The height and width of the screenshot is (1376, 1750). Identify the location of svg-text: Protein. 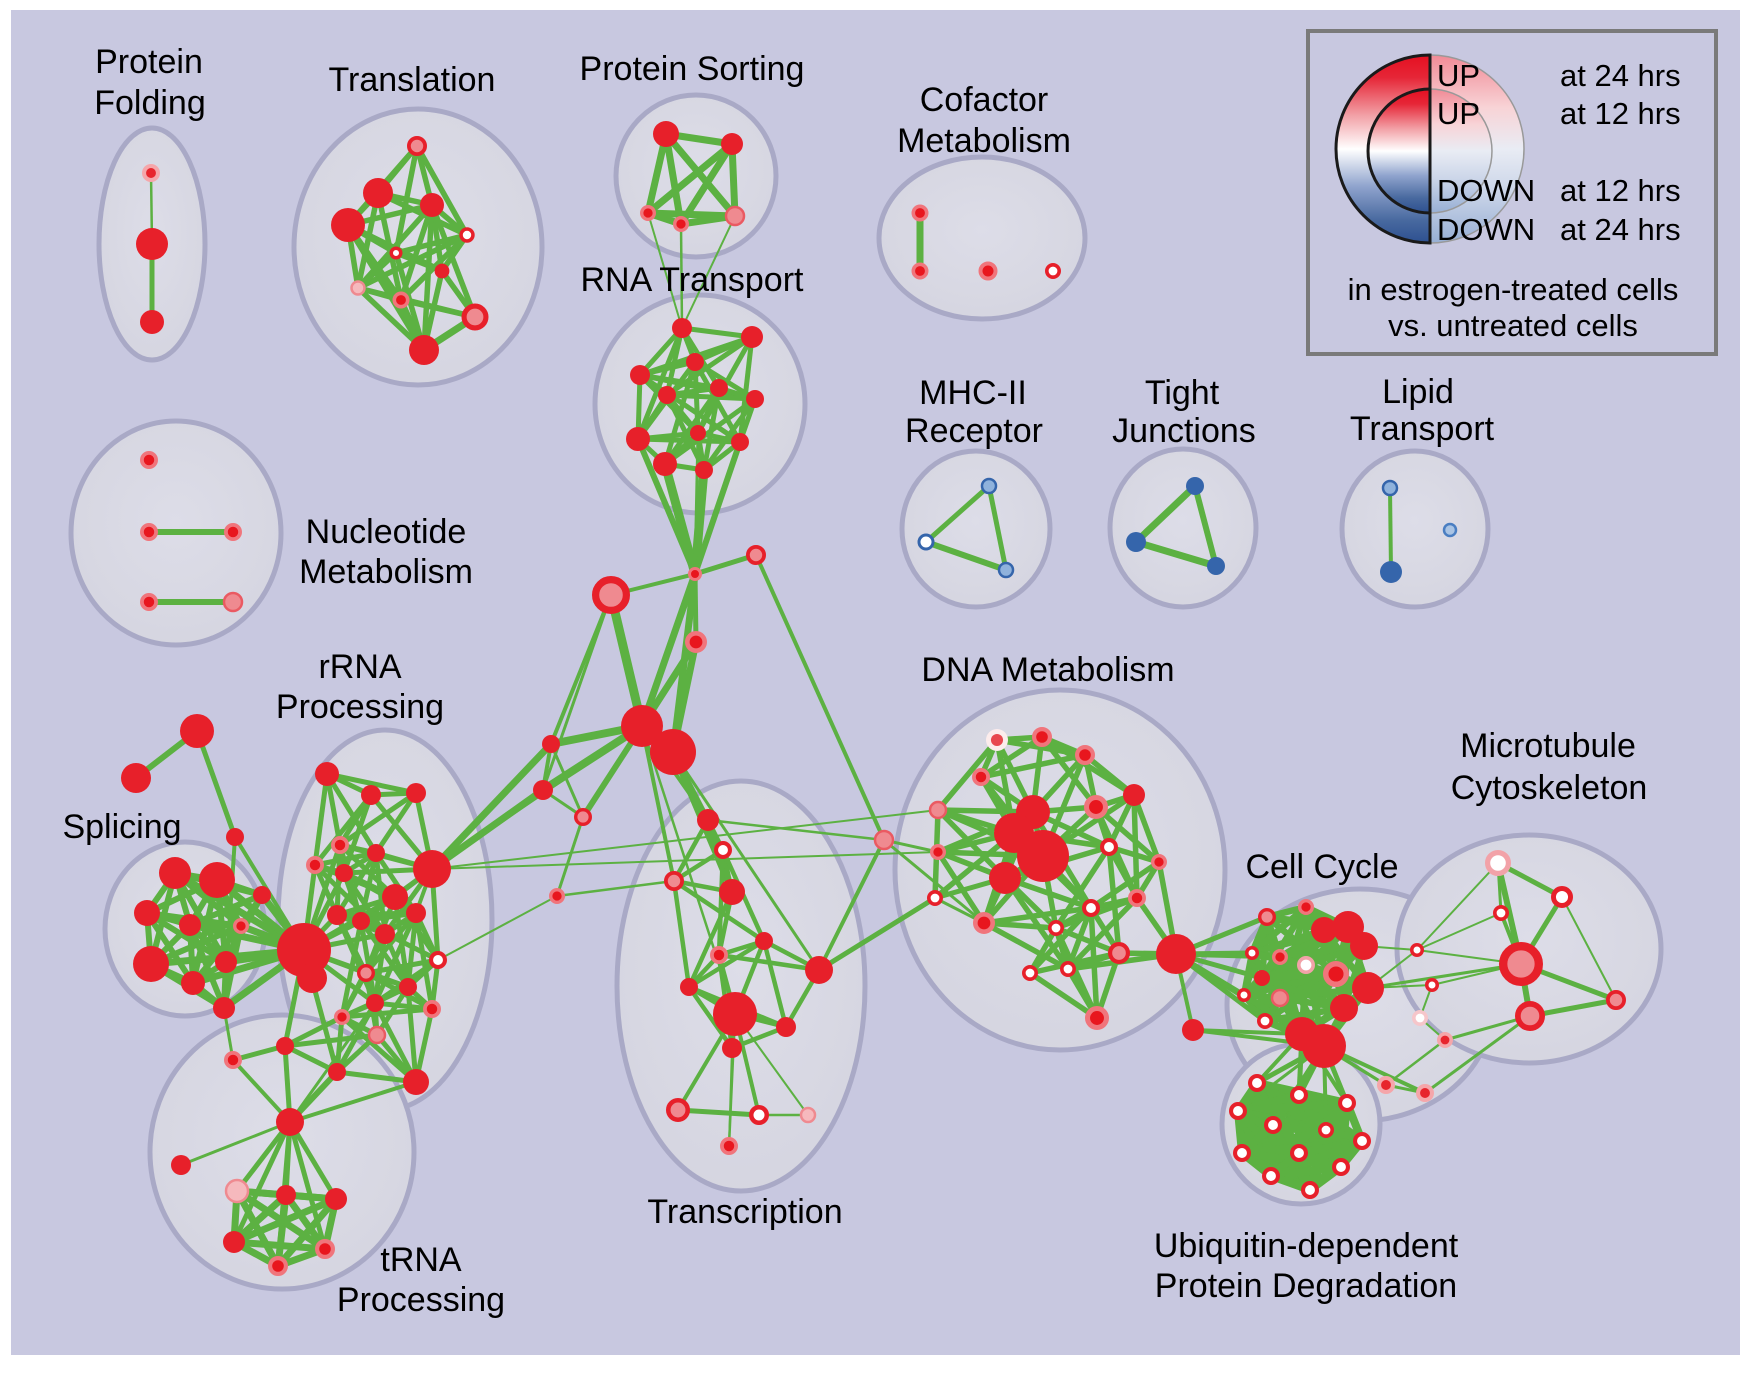
(149, 62).